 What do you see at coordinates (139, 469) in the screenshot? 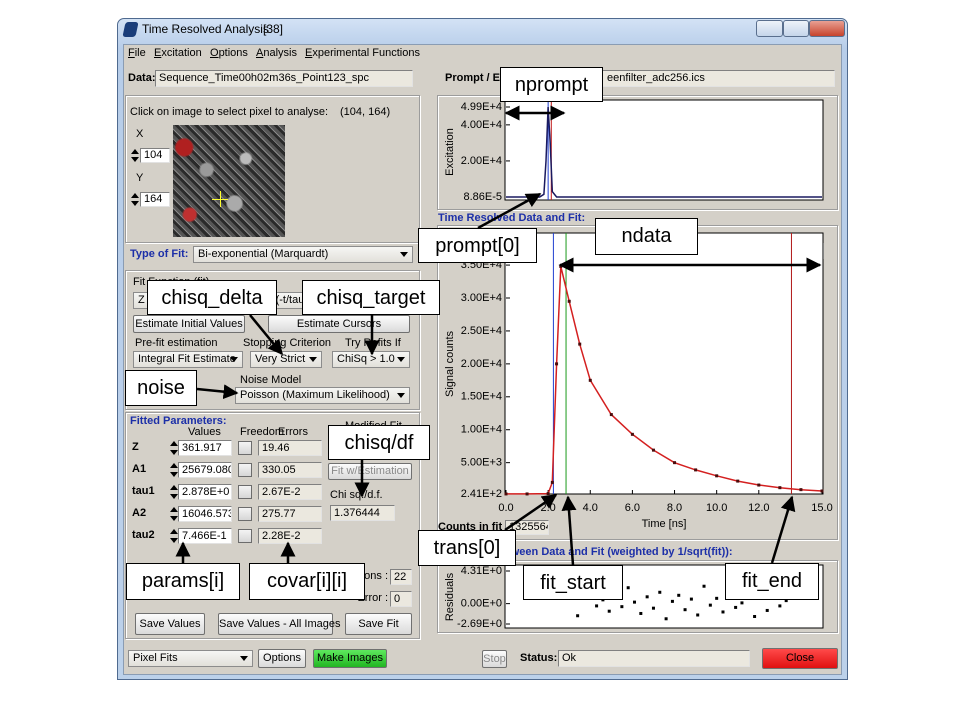
I see `param-name: A1` at bounding box center [139, 469].